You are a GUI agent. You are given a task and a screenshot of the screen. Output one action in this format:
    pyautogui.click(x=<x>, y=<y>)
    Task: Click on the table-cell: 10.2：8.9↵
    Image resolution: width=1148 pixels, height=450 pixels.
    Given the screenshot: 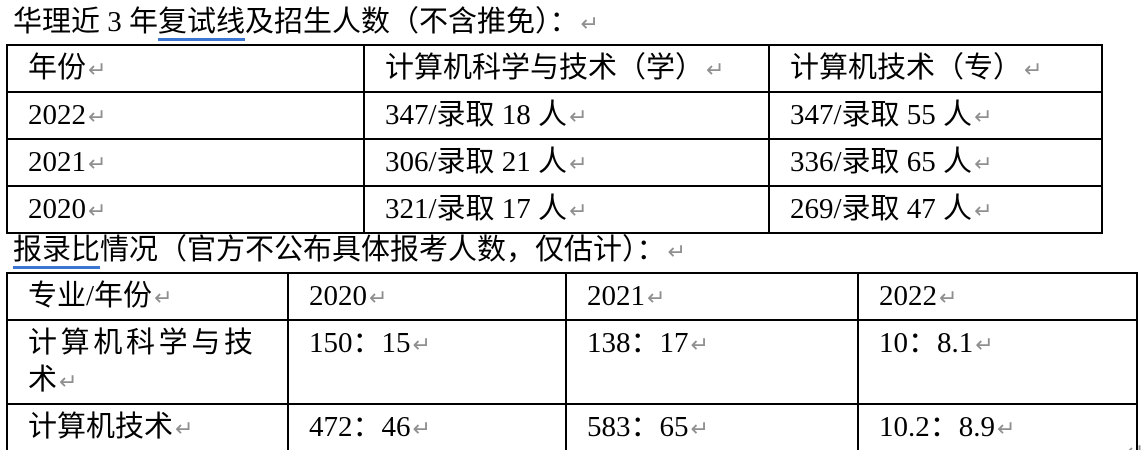 What is the action you would take?
    pyautogui.click(x=997, y=426)
    